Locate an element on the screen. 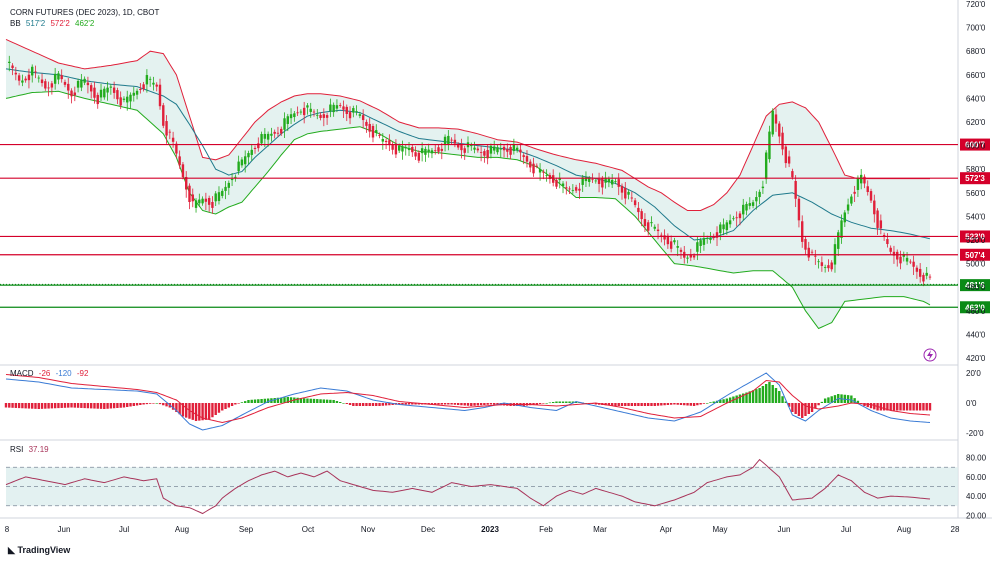  misc-overlays is located at coordinates (930, 355).